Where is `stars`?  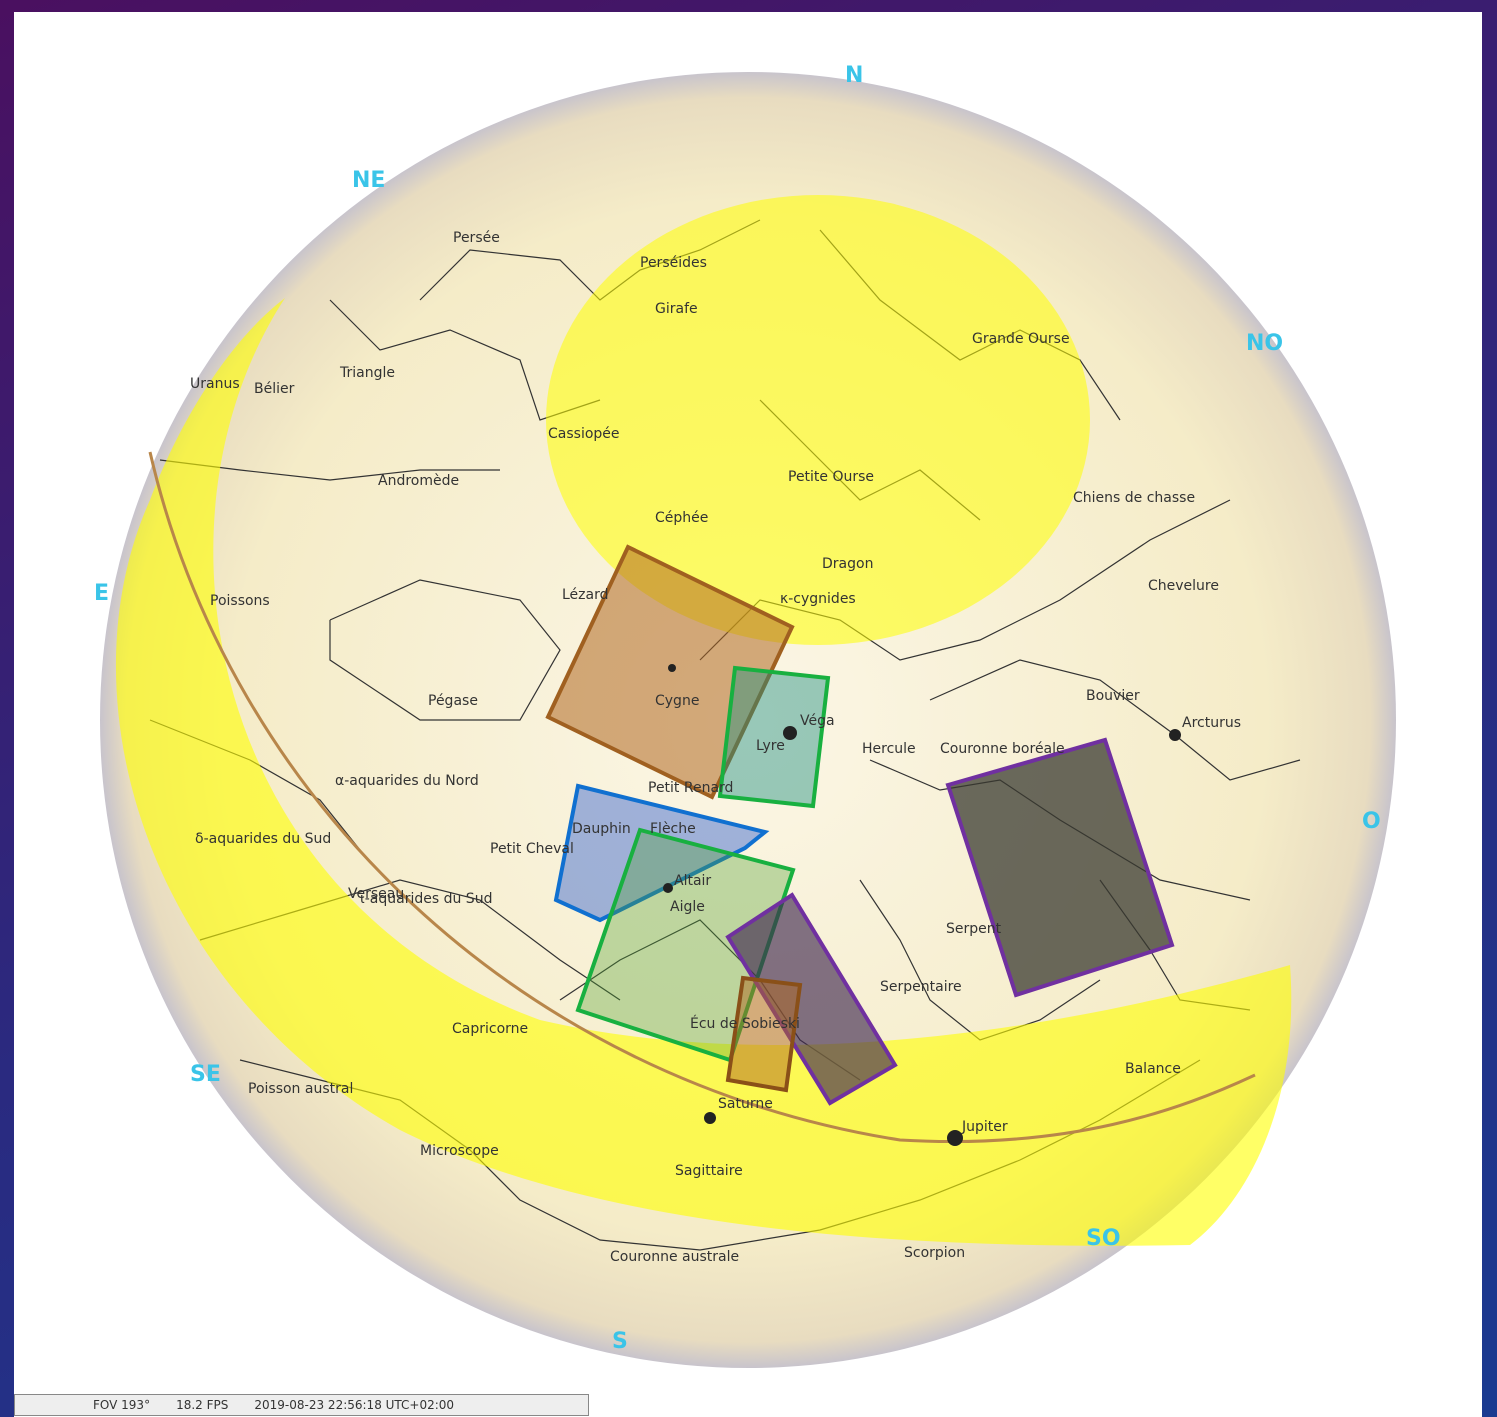
stars is located at coordinates (922, 905).